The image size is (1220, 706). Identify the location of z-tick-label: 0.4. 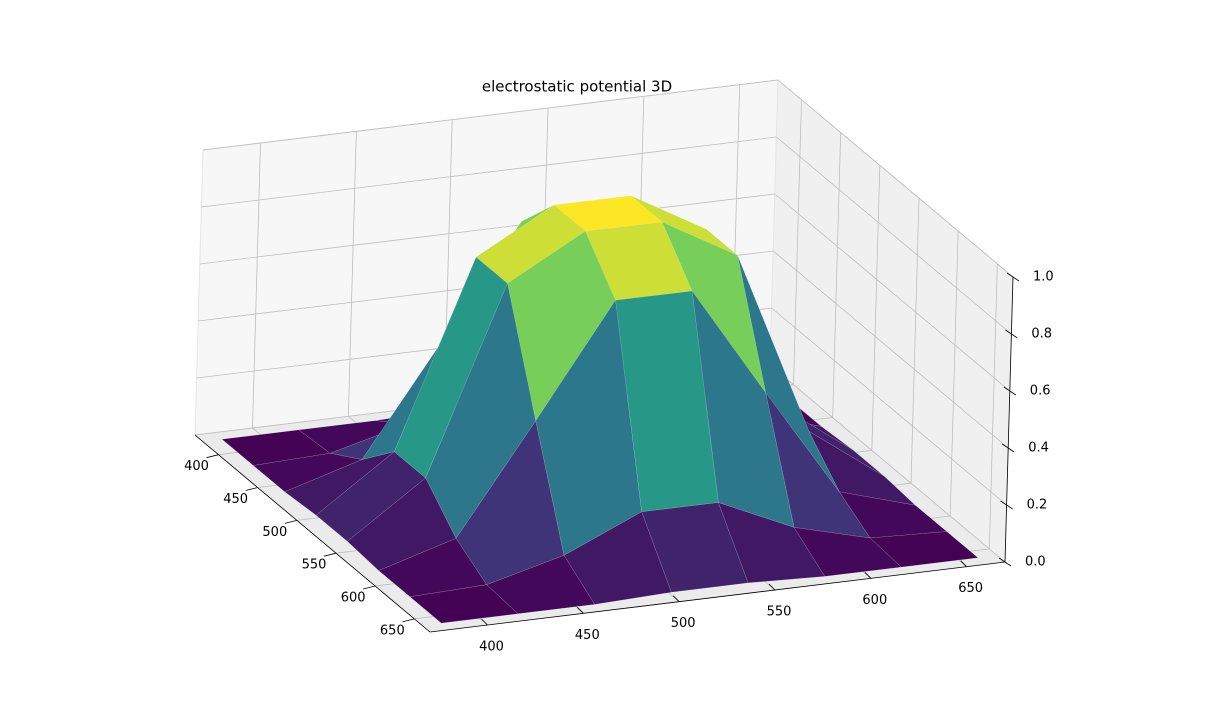
(1038, 448).